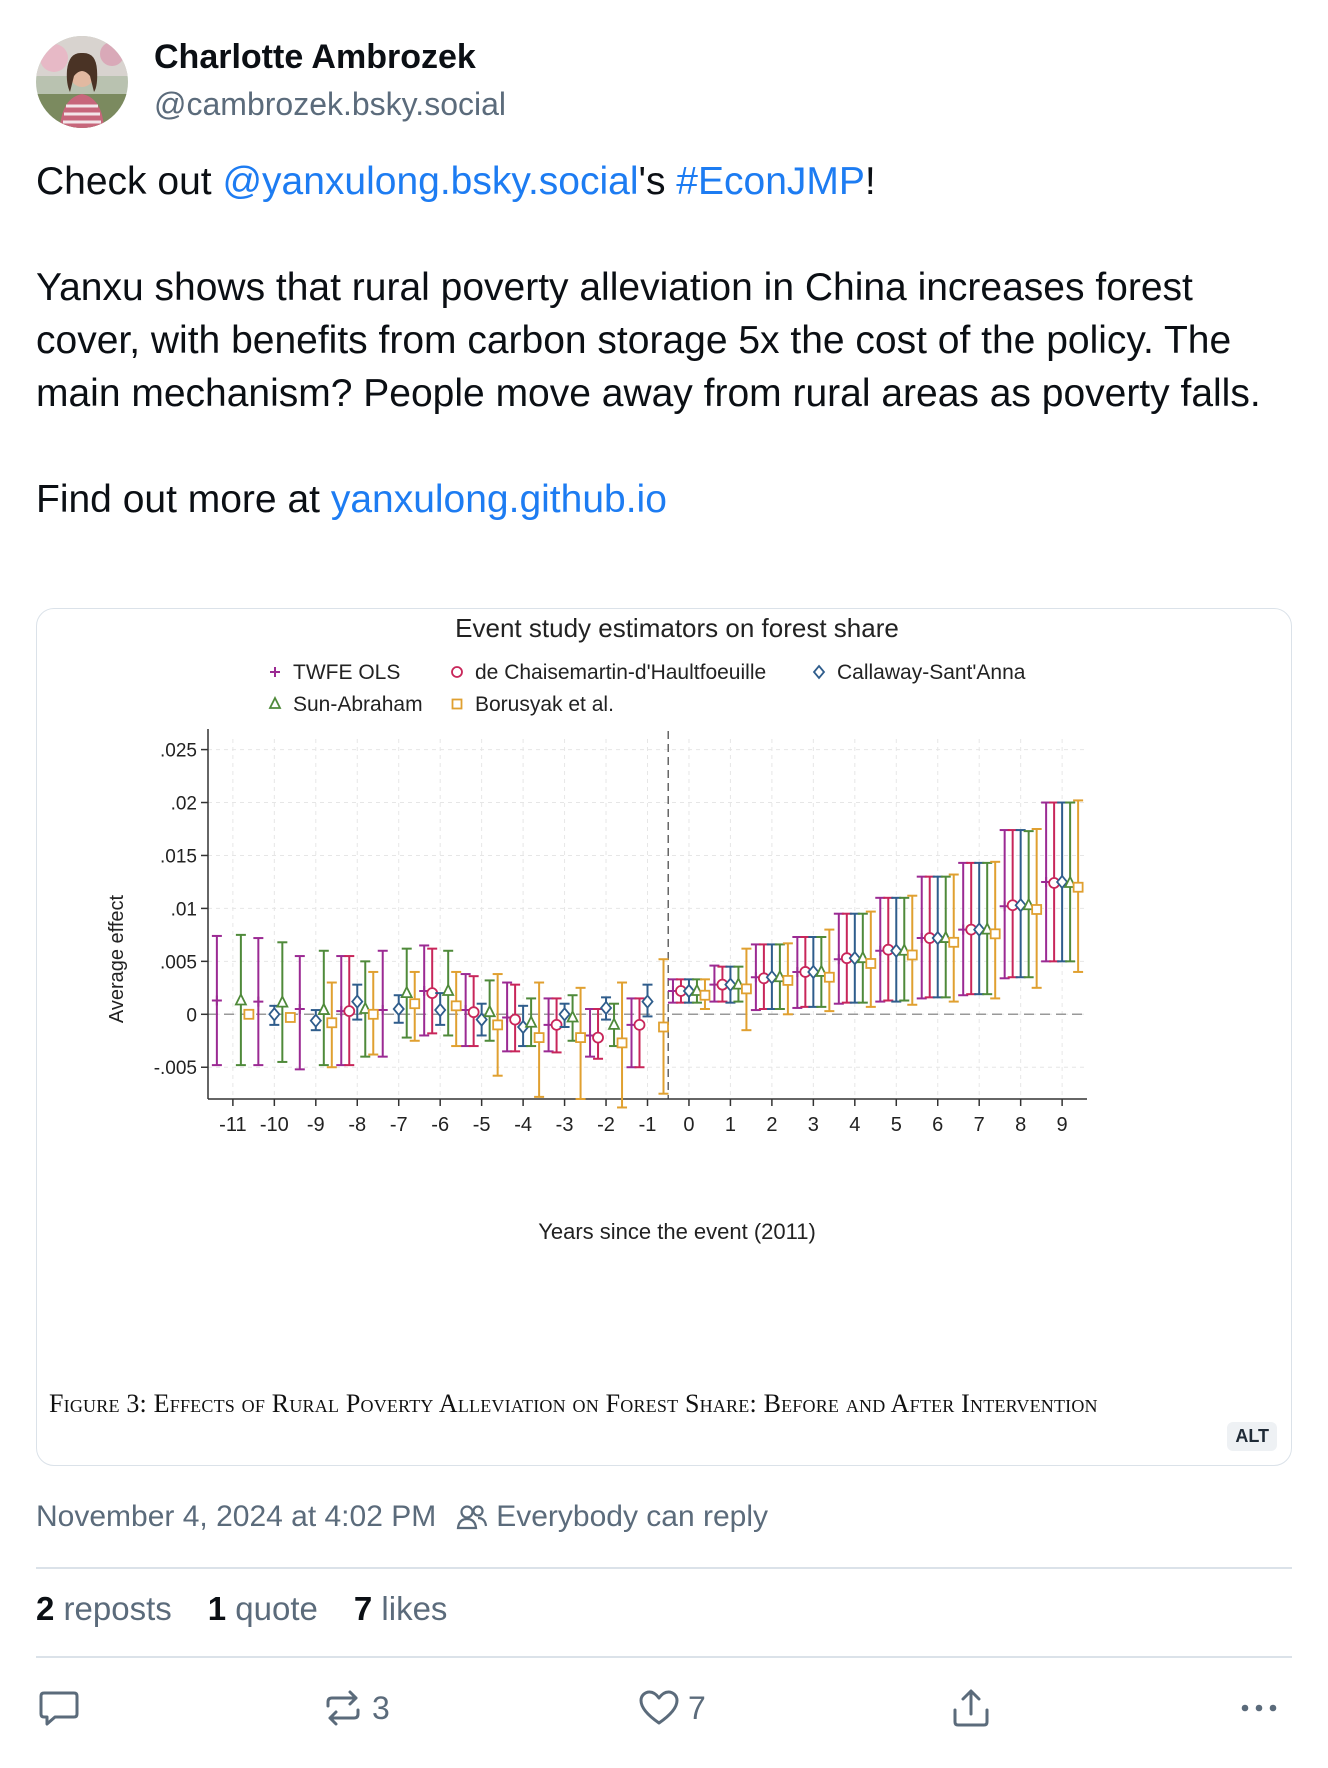 The height and width of the screenshot is (1768, 1328). I want to click on share-icon, so click(971, 1708).